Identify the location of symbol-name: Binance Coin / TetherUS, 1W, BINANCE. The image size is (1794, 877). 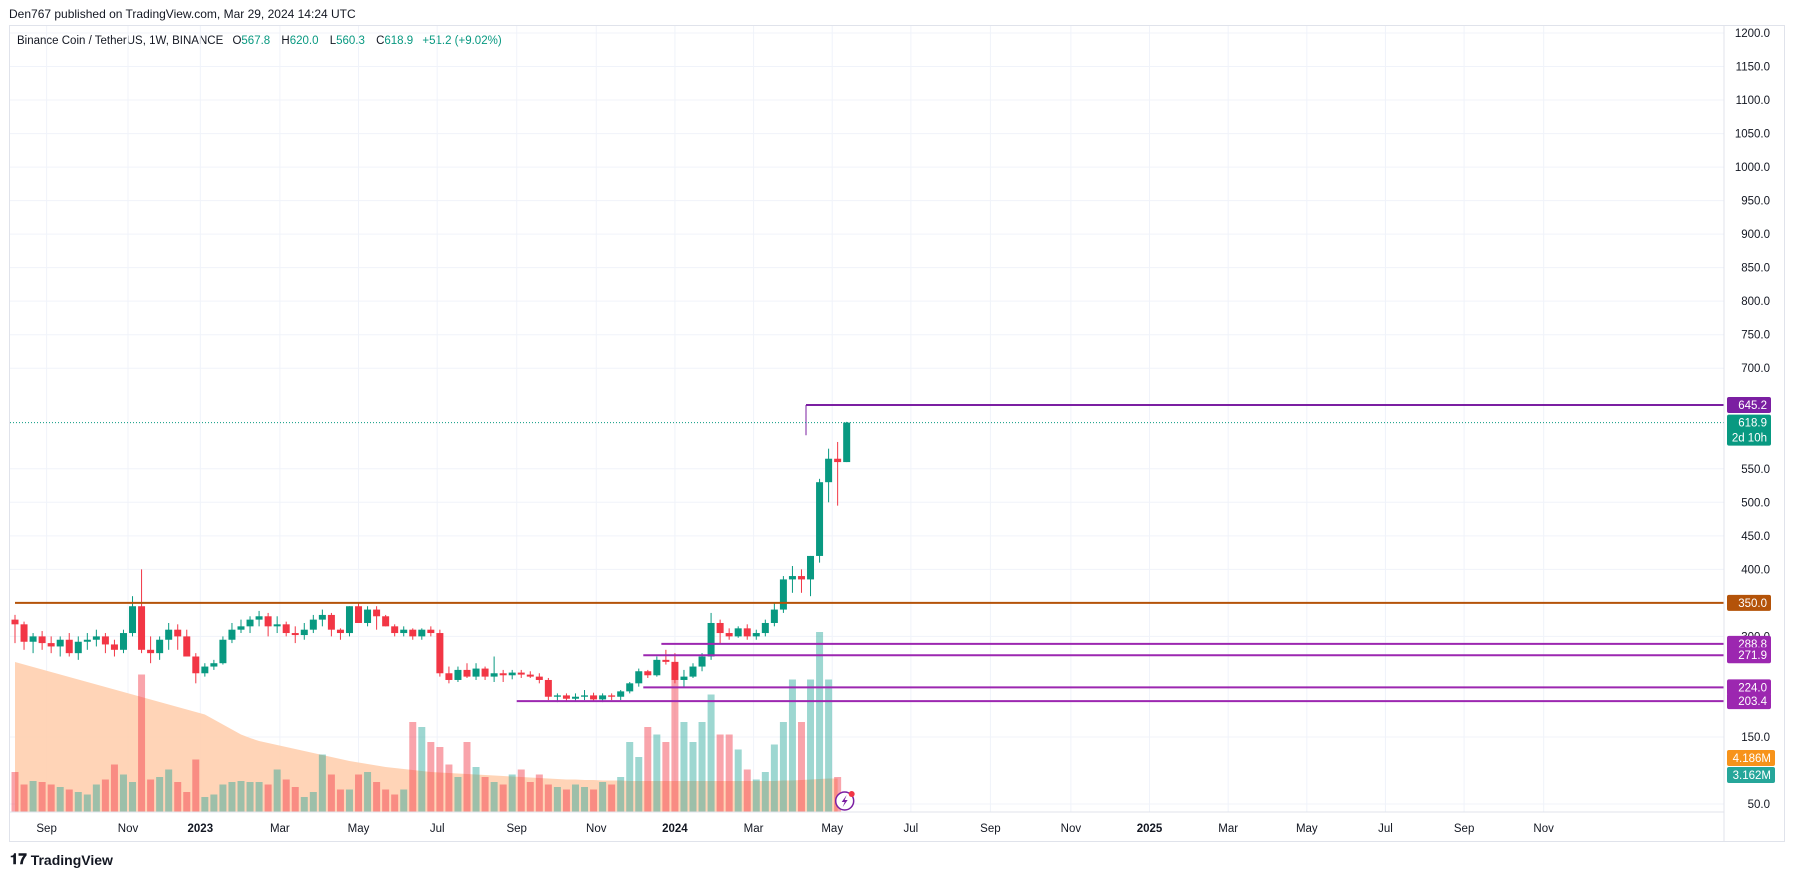
(120, 41).